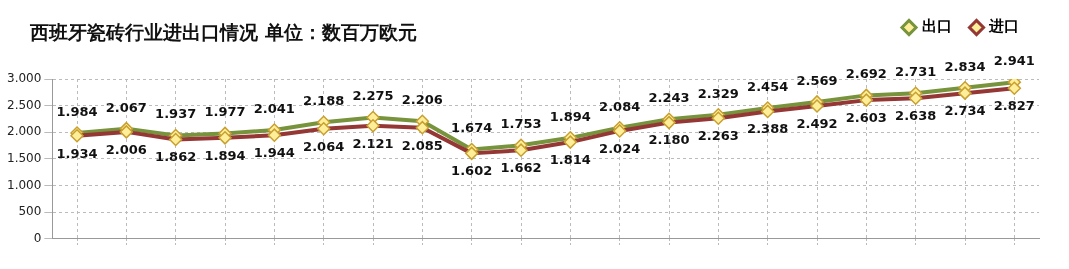 This screenshot has width=1069, height=269. What do you see at coordinates (669, 140) in the screenshot?
I see `data-label: 2.180` at bounding box center [669, 140].